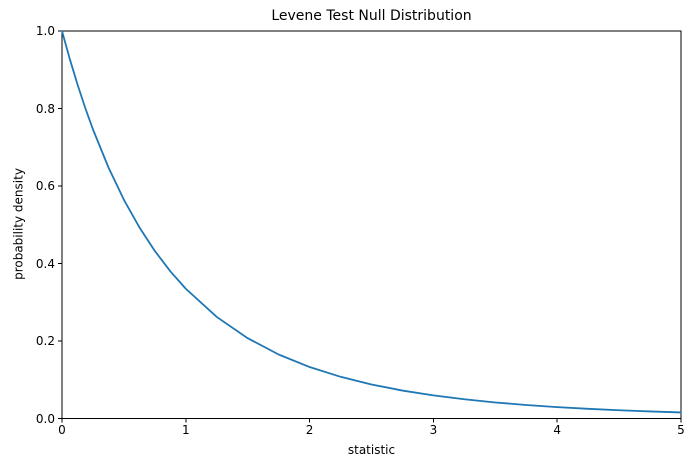  What do you see at coordinates (681, 430) in the screenshot?
I see `x-tick-label: 5` at bounding box center [681, 430].